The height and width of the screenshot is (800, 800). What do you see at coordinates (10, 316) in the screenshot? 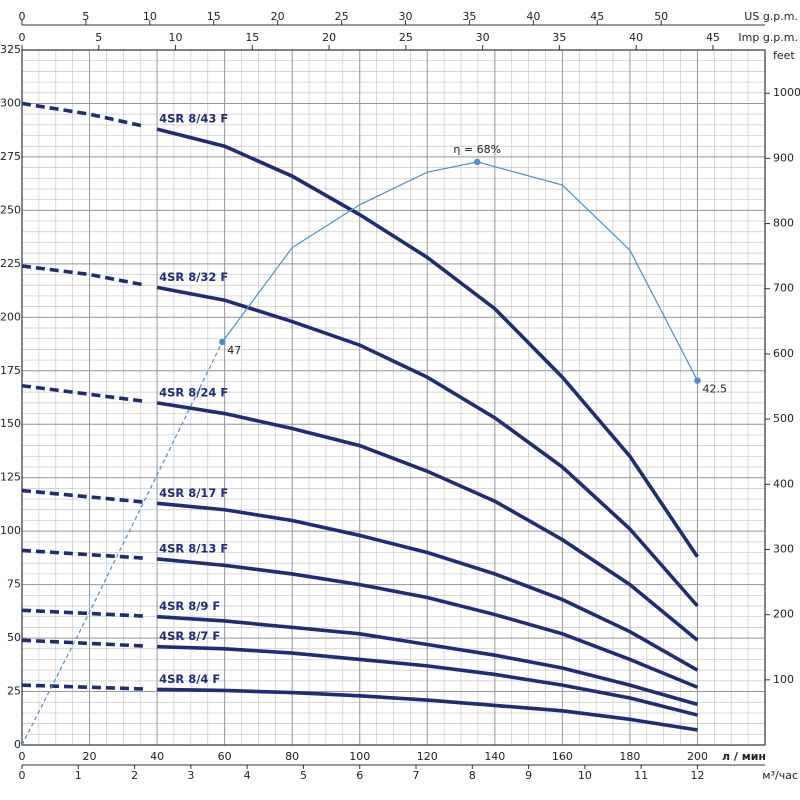
I see `y-tick-label: 200` at bounding box center [10, 316].